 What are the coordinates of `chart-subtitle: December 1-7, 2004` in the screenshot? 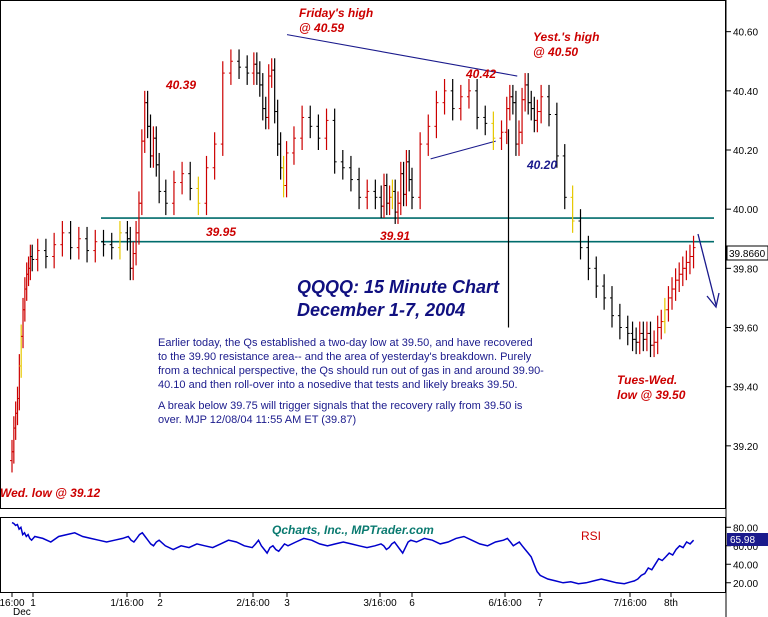 It's located at (381, 310).